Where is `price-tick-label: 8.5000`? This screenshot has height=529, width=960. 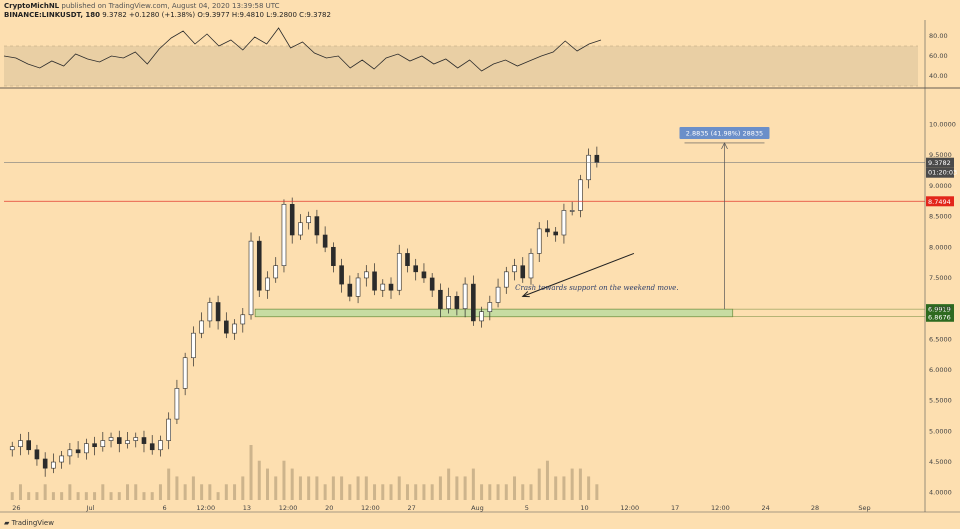
price-tick-label: 8.5000 is located at coordinates (940, 217).